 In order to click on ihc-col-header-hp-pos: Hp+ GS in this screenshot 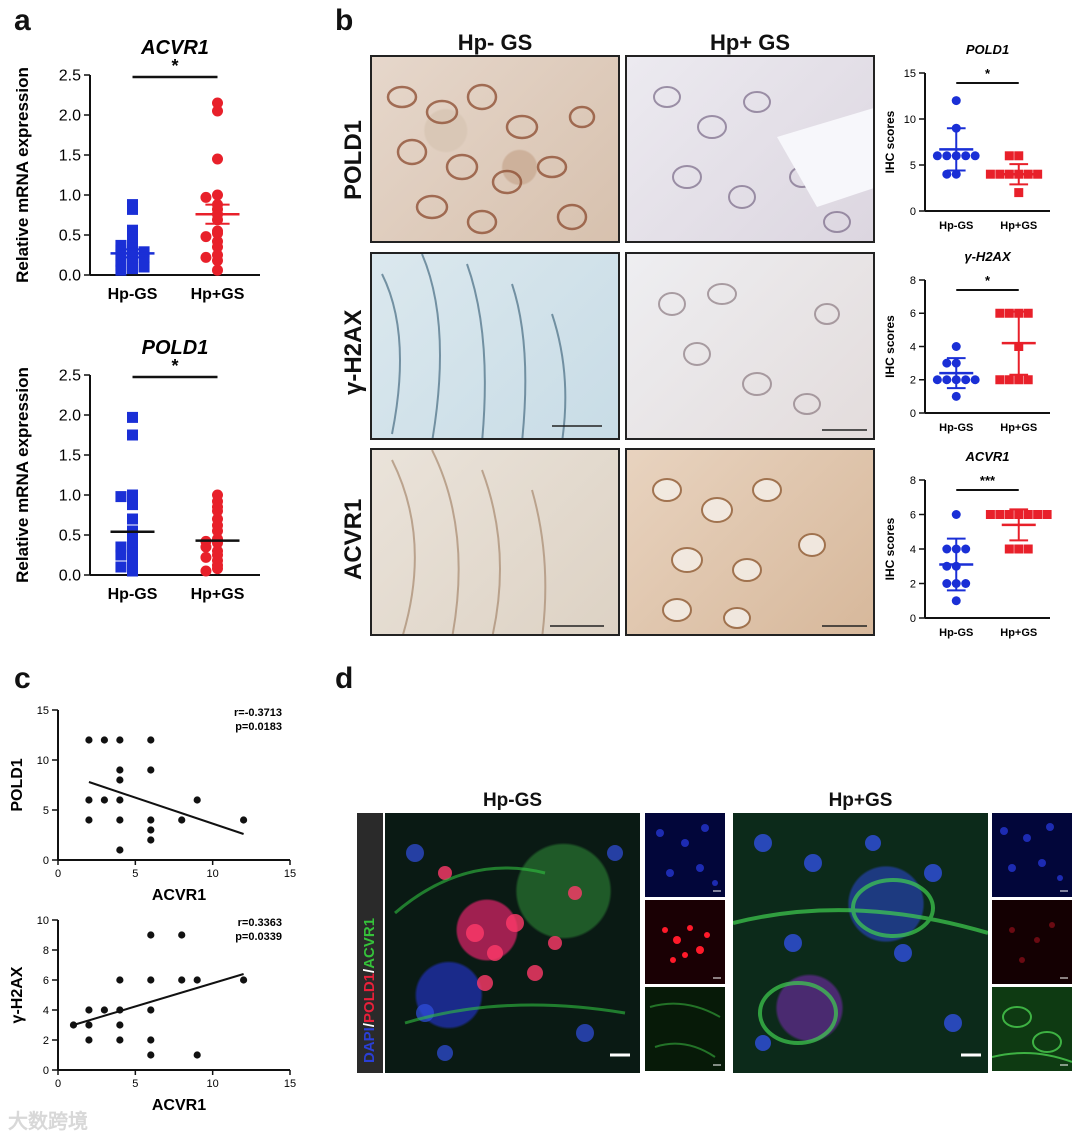, I will do `click(750, 42)`.